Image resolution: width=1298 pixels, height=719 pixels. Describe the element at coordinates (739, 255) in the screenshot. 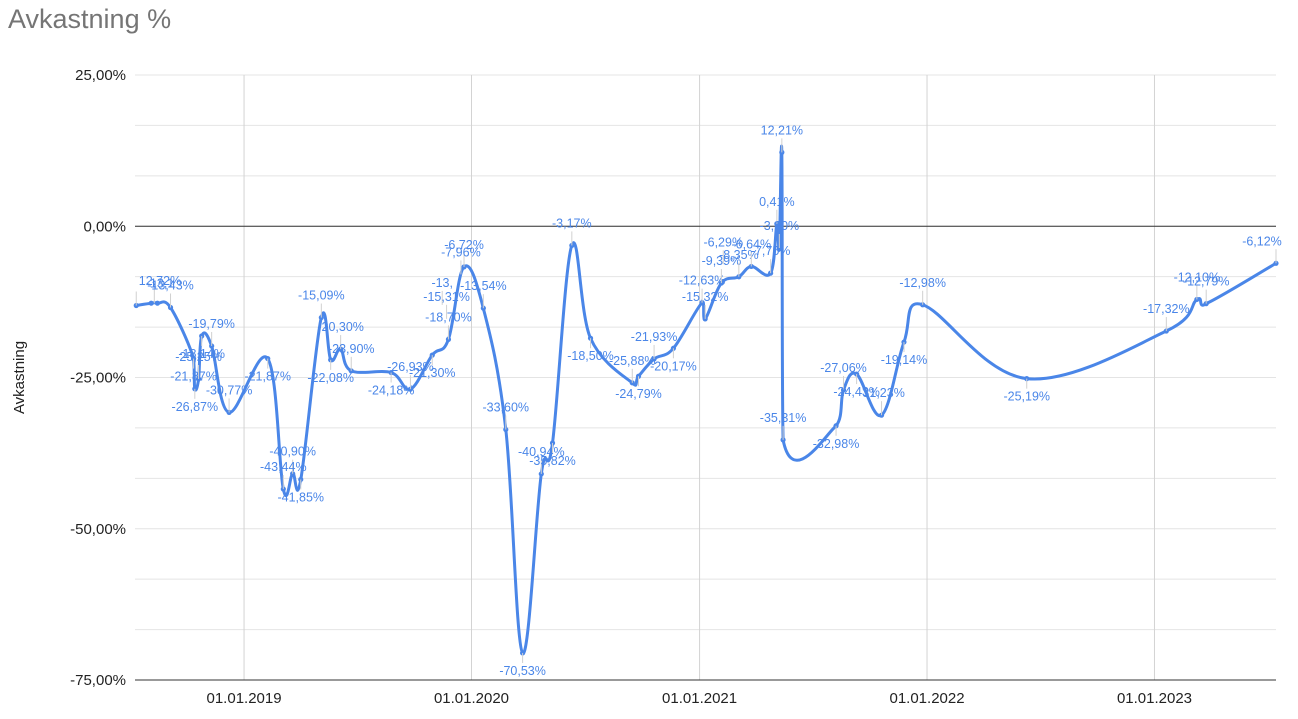

I see `data-label: -8,35%` at that location.